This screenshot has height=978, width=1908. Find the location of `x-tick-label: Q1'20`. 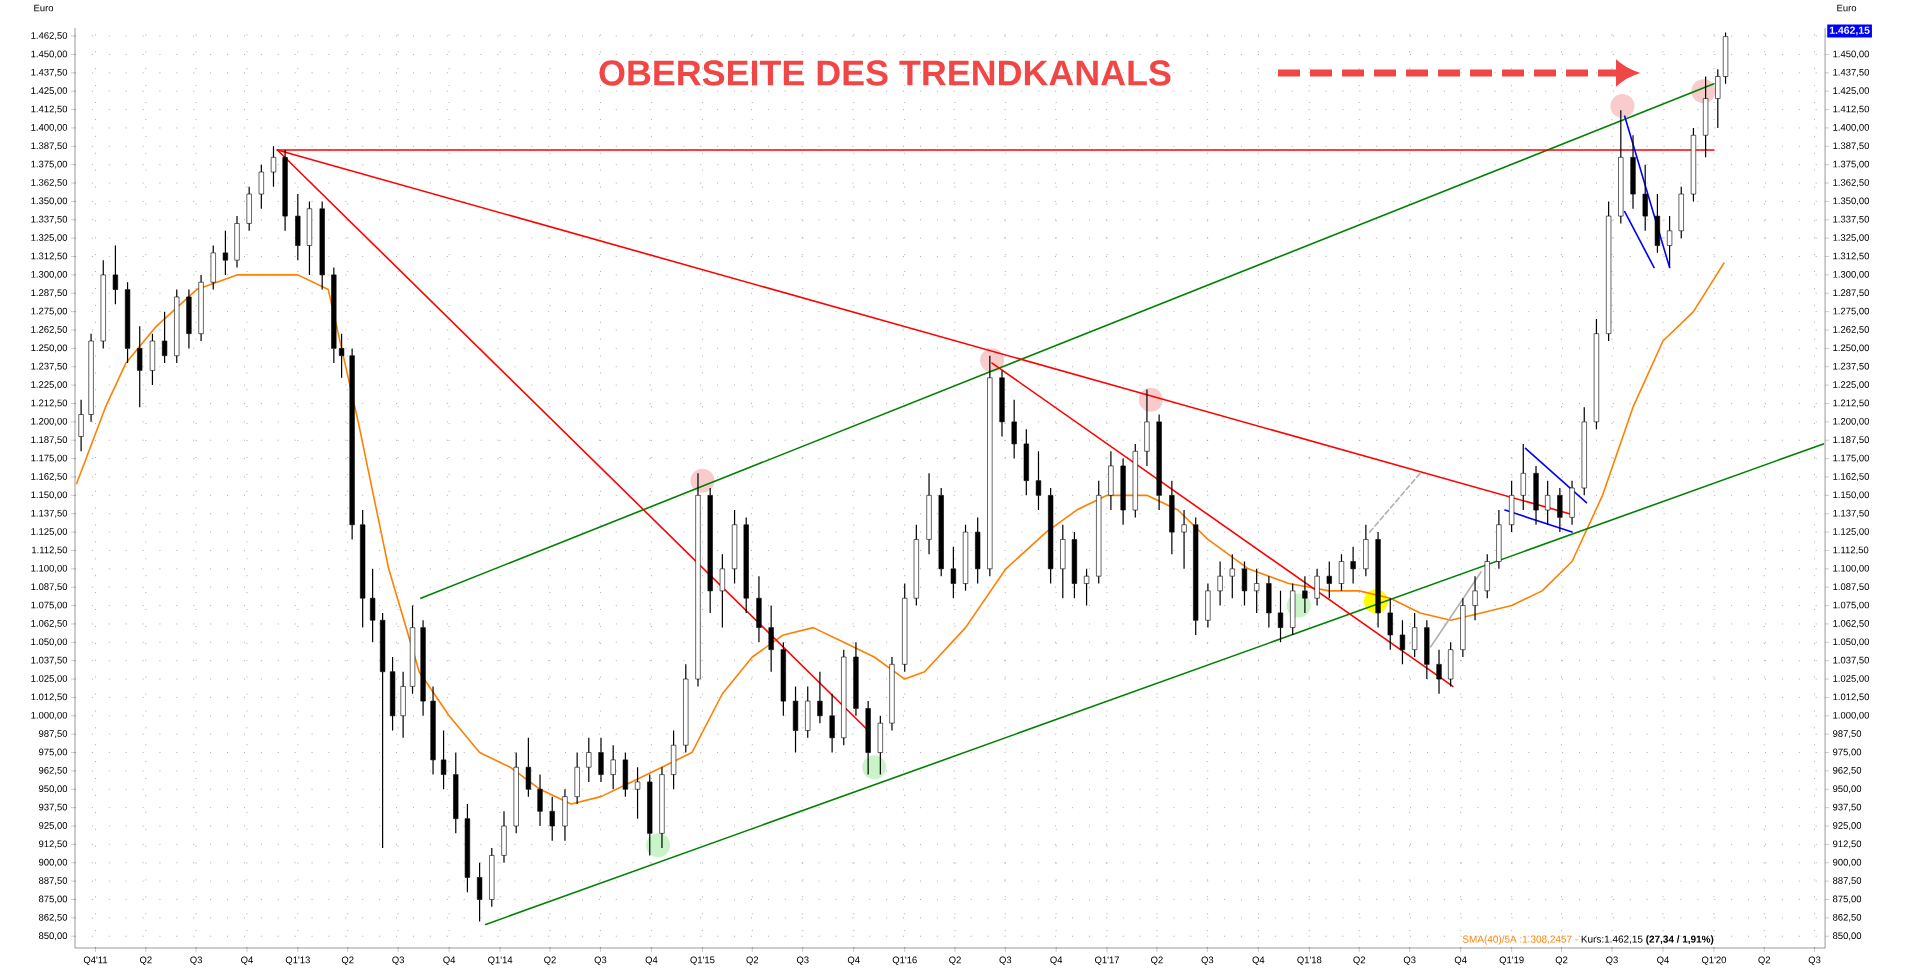

x-tick-label: Q1'20 is located at coordinates (1714, 960).